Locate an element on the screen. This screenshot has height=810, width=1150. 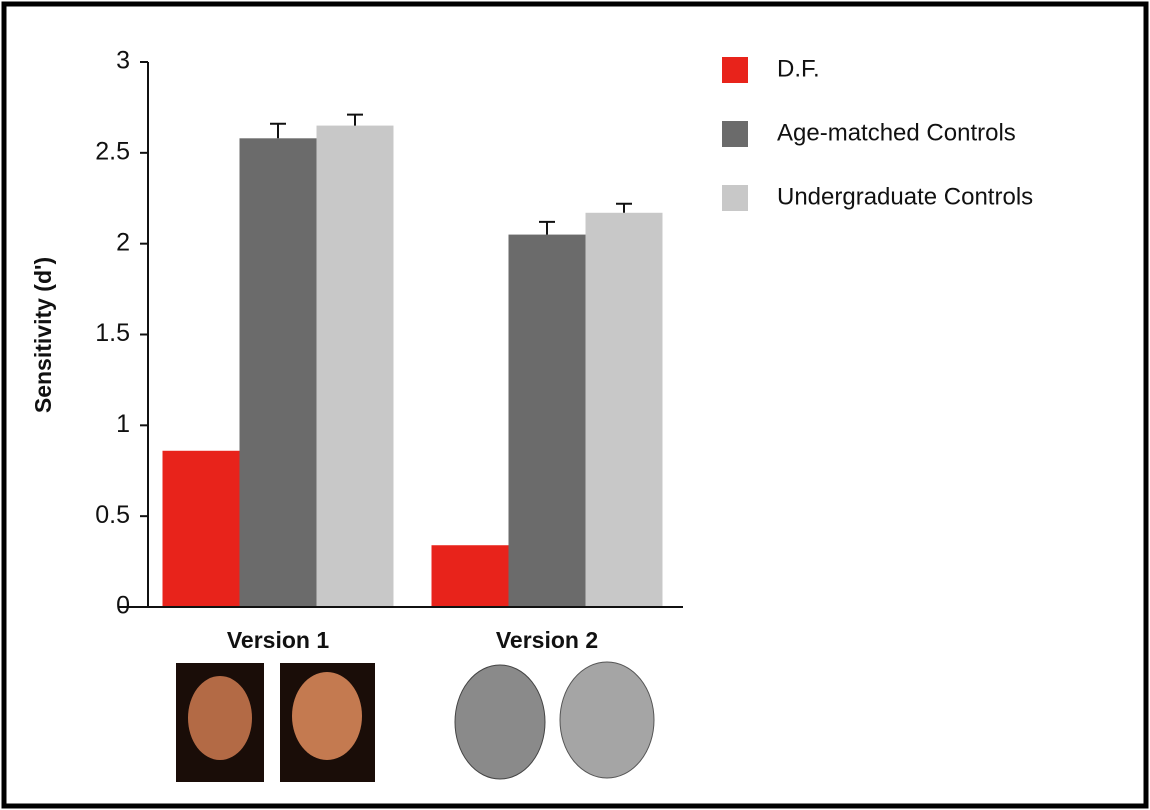
y-tick-label: 0.5 is located at coordinates (112, 515).